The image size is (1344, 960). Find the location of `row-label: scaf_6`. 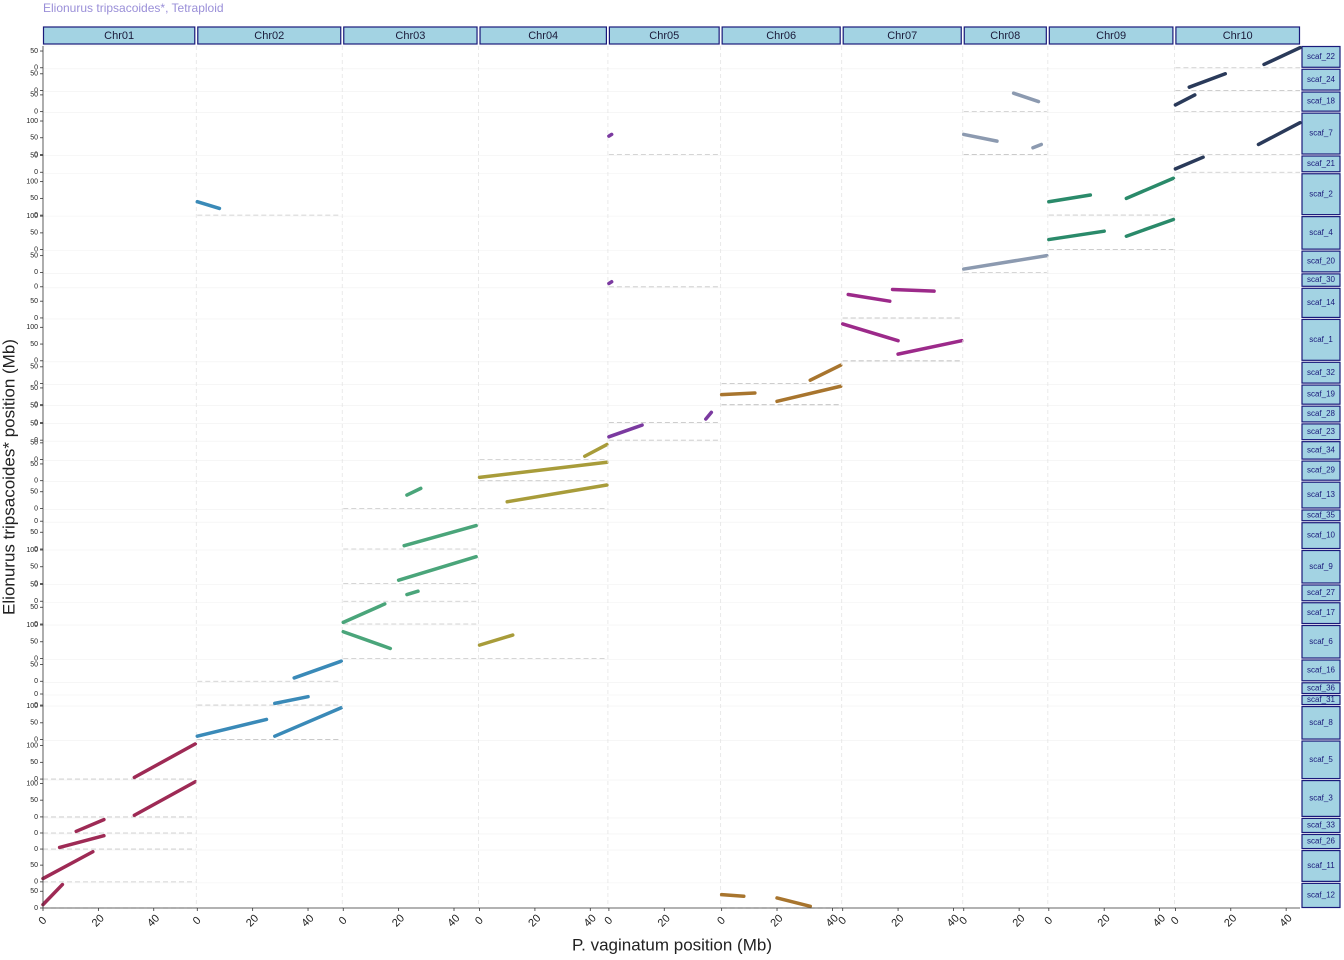

row-label: scaf_6 is located at coordinates (1321, 641).